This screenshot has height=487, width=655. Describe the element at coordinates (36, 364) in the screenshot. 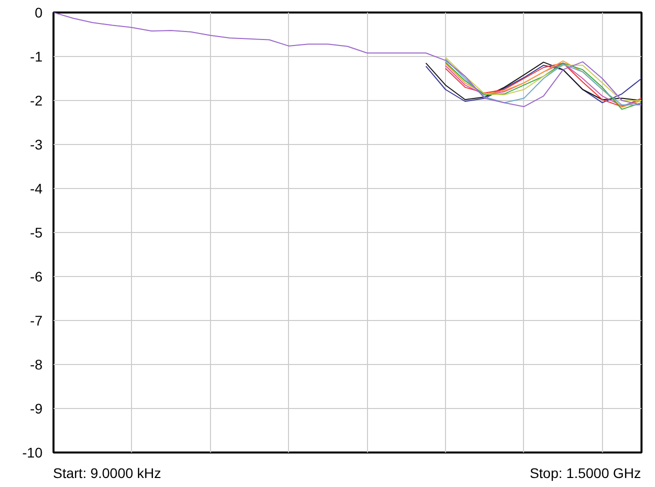

I see `y-tick-label: -8` at that location.